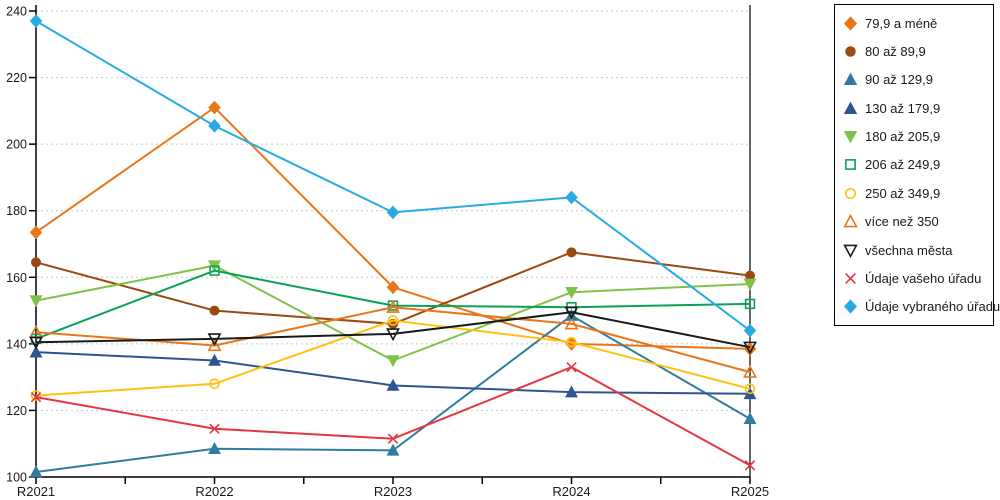  What do you see at coordinates (909, 250) in the screenshot?
I see `legend-item-label: všechna města` at bounding box center [909, 250].